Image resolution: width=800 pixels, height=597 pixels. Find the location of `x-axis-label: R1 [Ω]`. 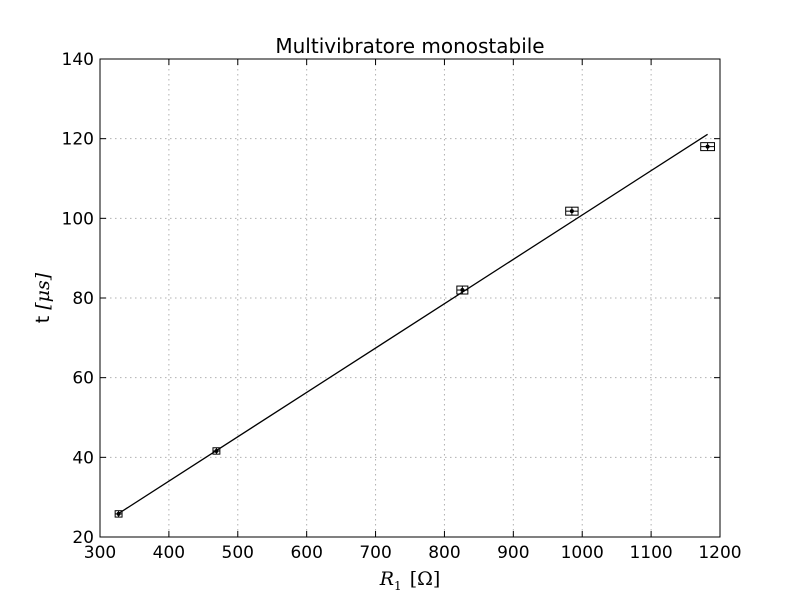

x-axis-label: R1 [Ω] is located at coordinates (410, 580).